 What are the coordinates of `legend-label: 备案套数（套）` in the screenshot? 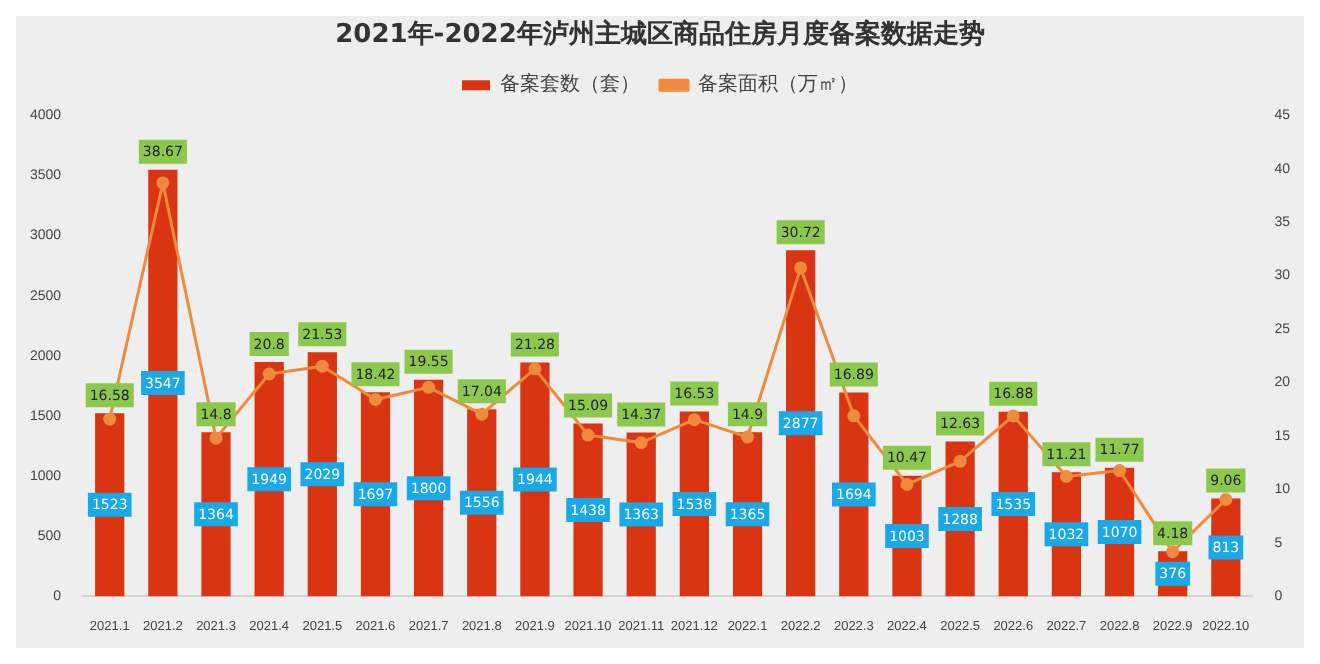 It's located at (570, 84).